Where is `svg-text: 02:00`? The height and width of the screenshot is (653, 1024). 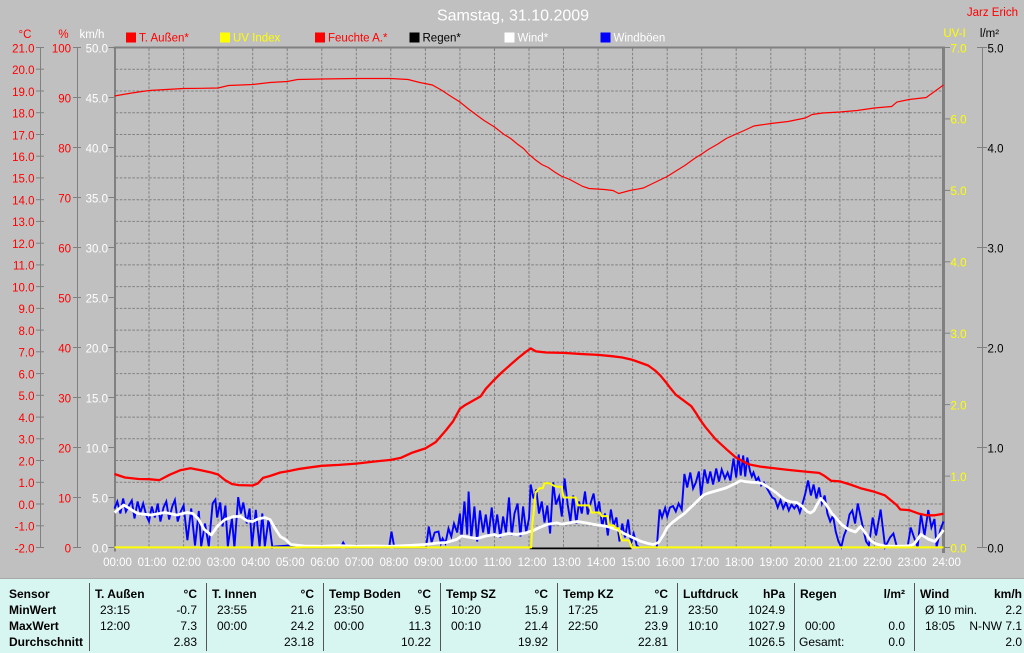 svg-text: 02:00 is located at coordinates (186, 563).